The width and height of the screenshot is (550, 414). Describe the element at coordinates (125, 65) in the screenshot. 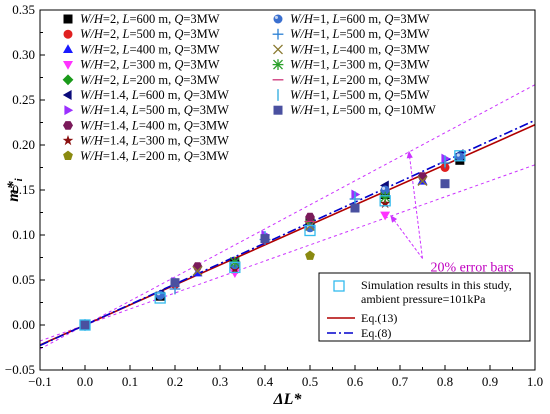

I see `legend-label-4-part-3: L` at that location.